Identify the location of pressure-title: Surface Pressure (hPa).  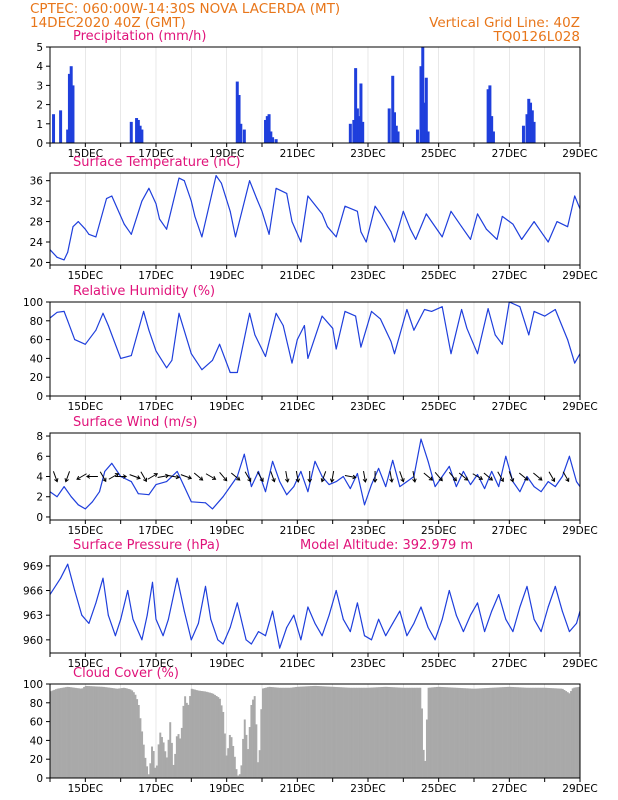
(146, 545).